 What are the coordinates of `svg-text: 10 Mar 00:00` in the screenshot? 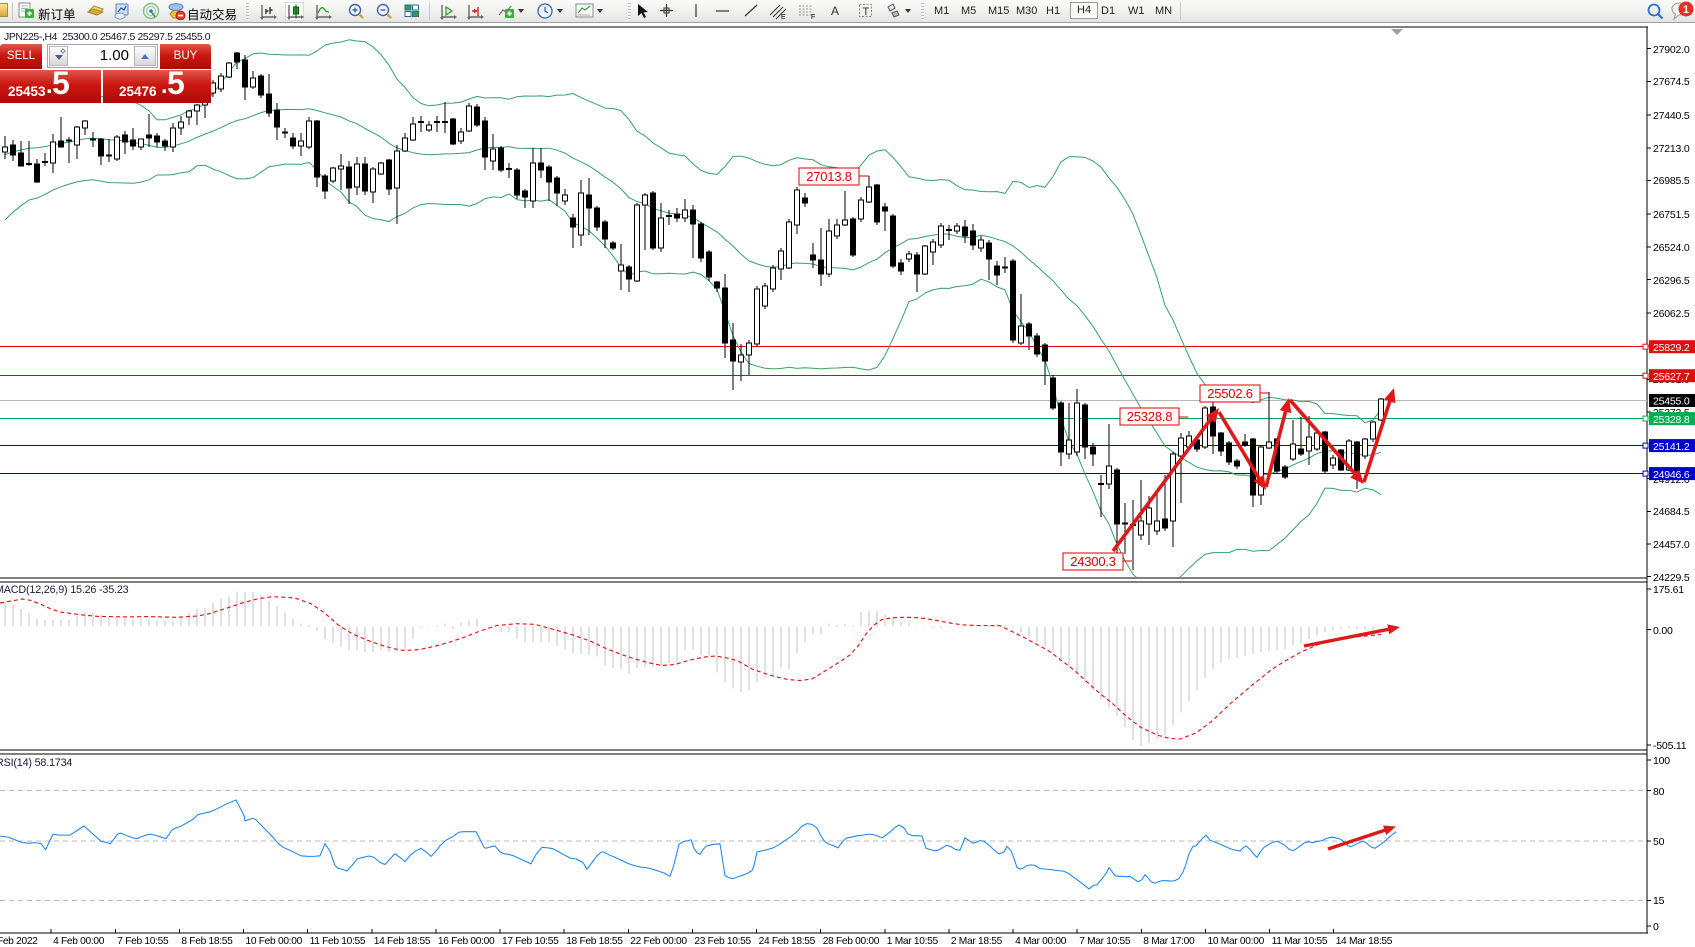 It's located at (1236, 941).